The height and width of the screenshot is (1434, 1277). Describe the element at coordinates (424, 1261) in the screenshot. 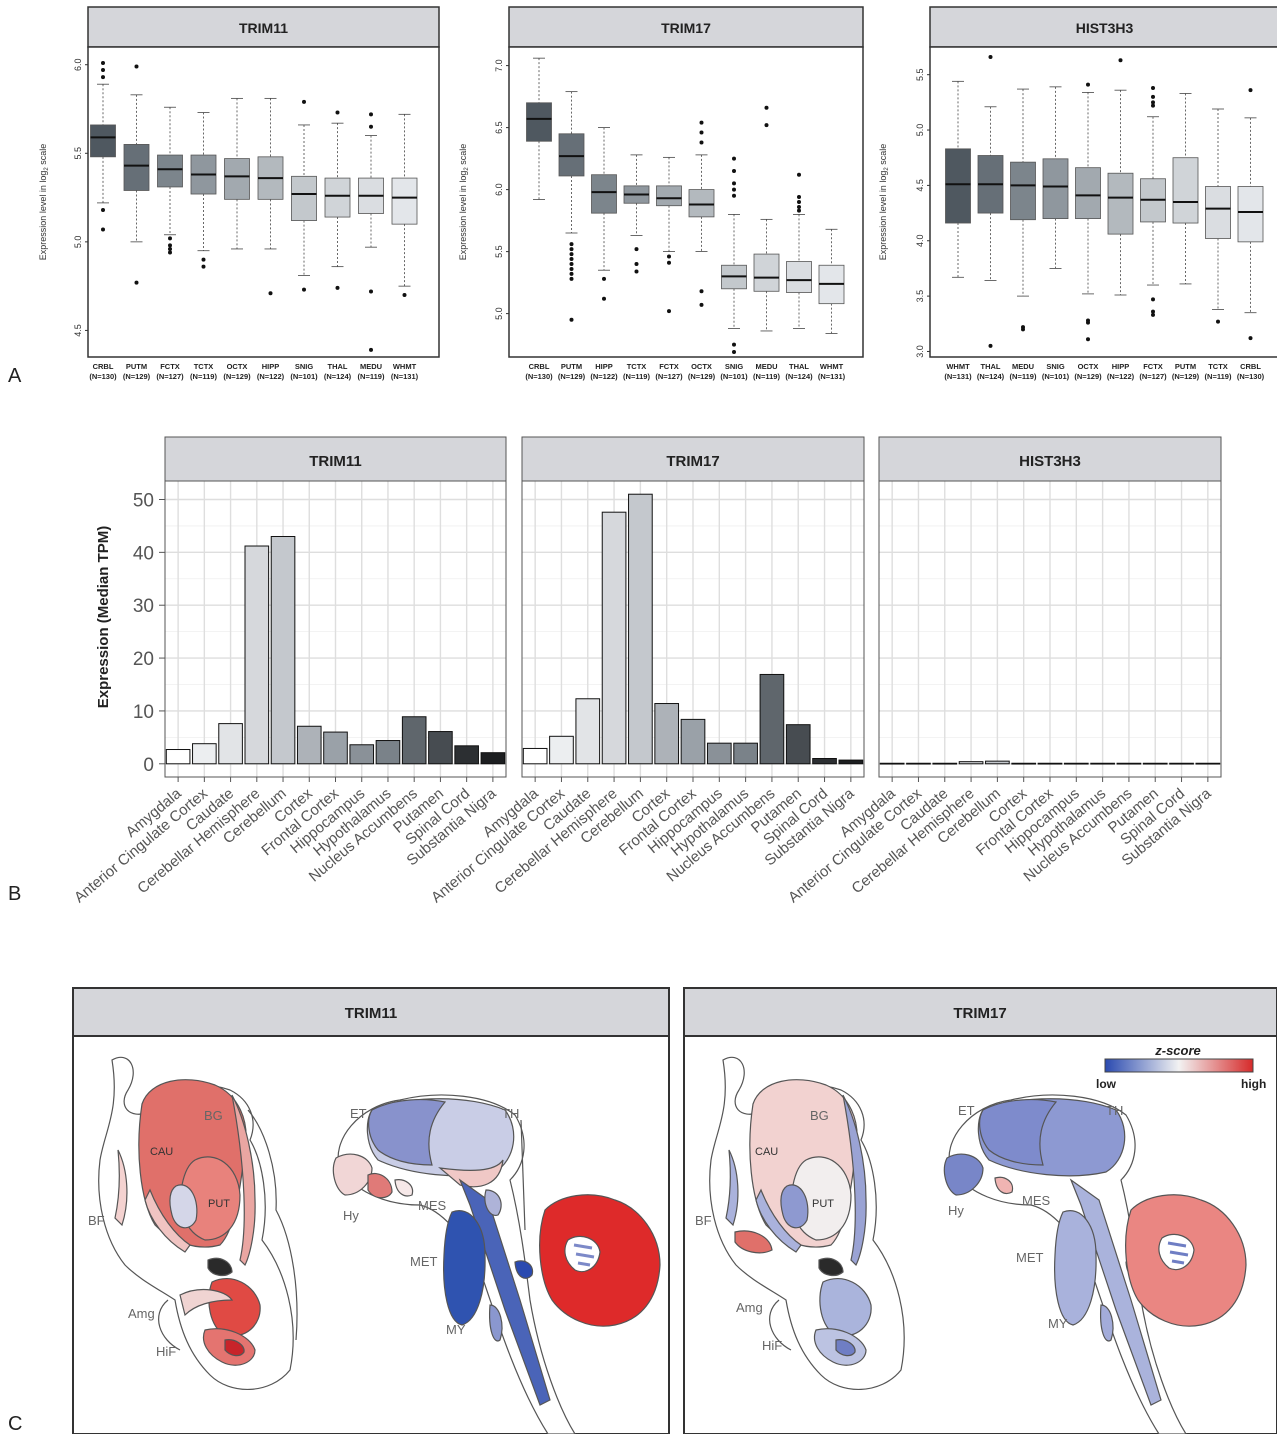

I see `label-met-trim11: MET` at that location.